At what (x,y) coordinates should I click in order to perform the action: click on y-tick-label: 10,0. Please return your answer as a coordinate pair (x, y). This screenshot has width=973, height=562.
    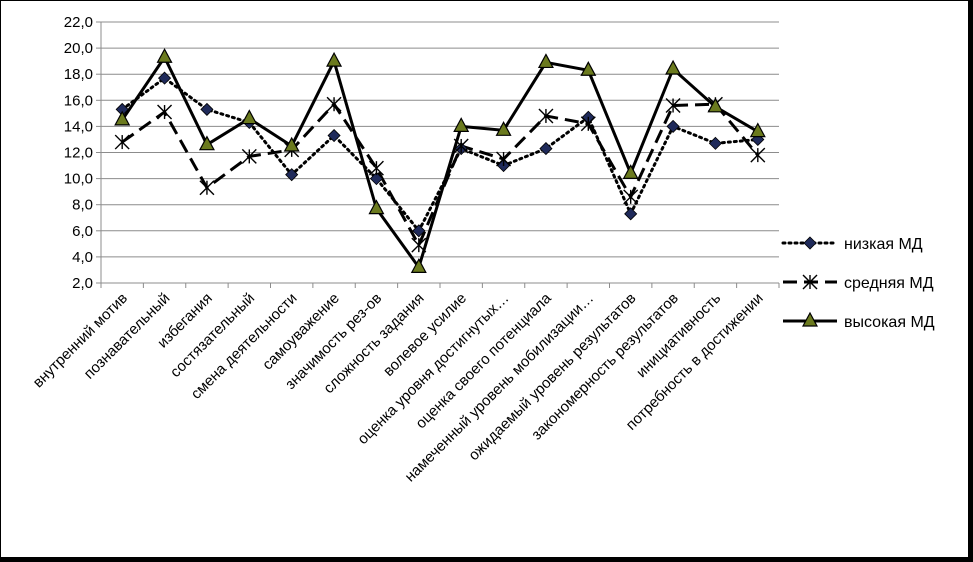
    Looking at the image, I should click on (78, 179).